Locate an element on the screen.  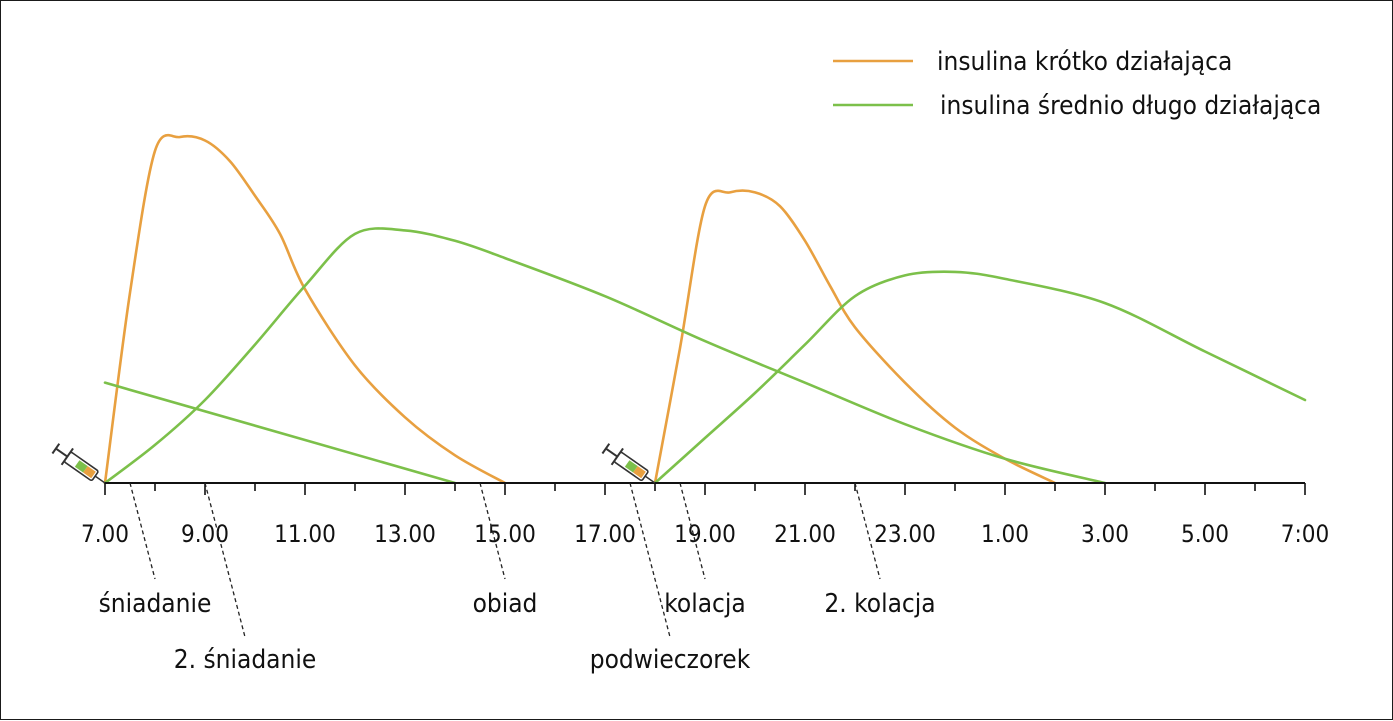
x-tick-label: 15.00 is located at coordinates (505, 534).